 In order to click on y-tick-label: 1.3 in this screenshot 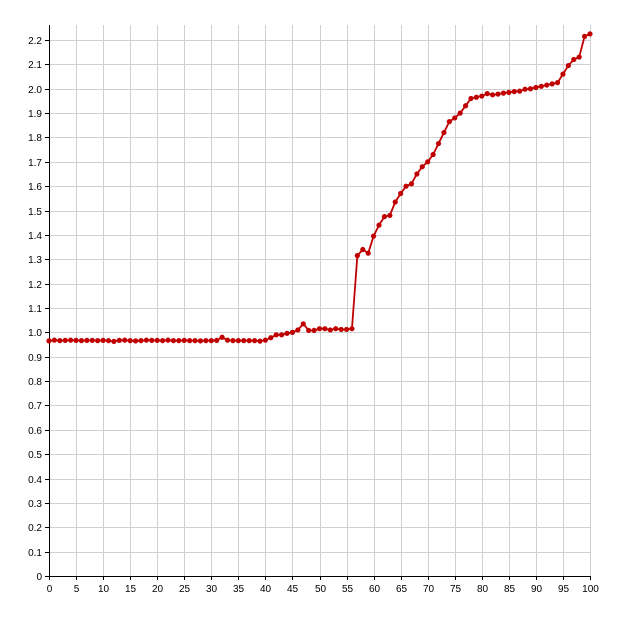, I will do `click(35, 260)`.